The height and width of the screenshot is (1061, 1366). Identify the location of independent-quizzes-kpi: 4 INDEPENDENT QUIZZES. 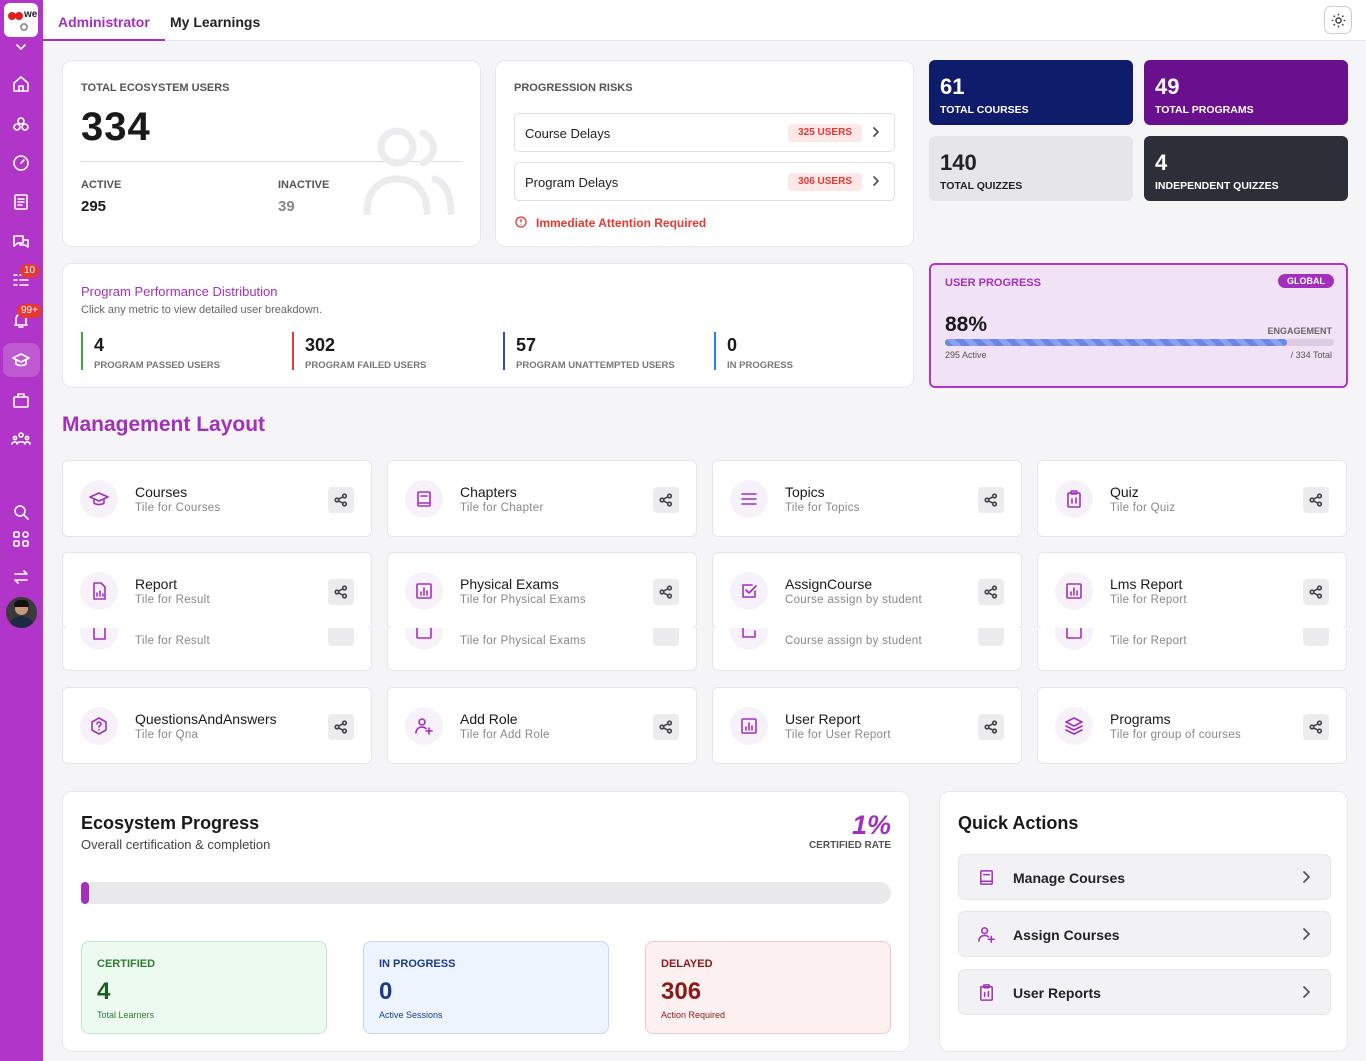
(1246, 168).